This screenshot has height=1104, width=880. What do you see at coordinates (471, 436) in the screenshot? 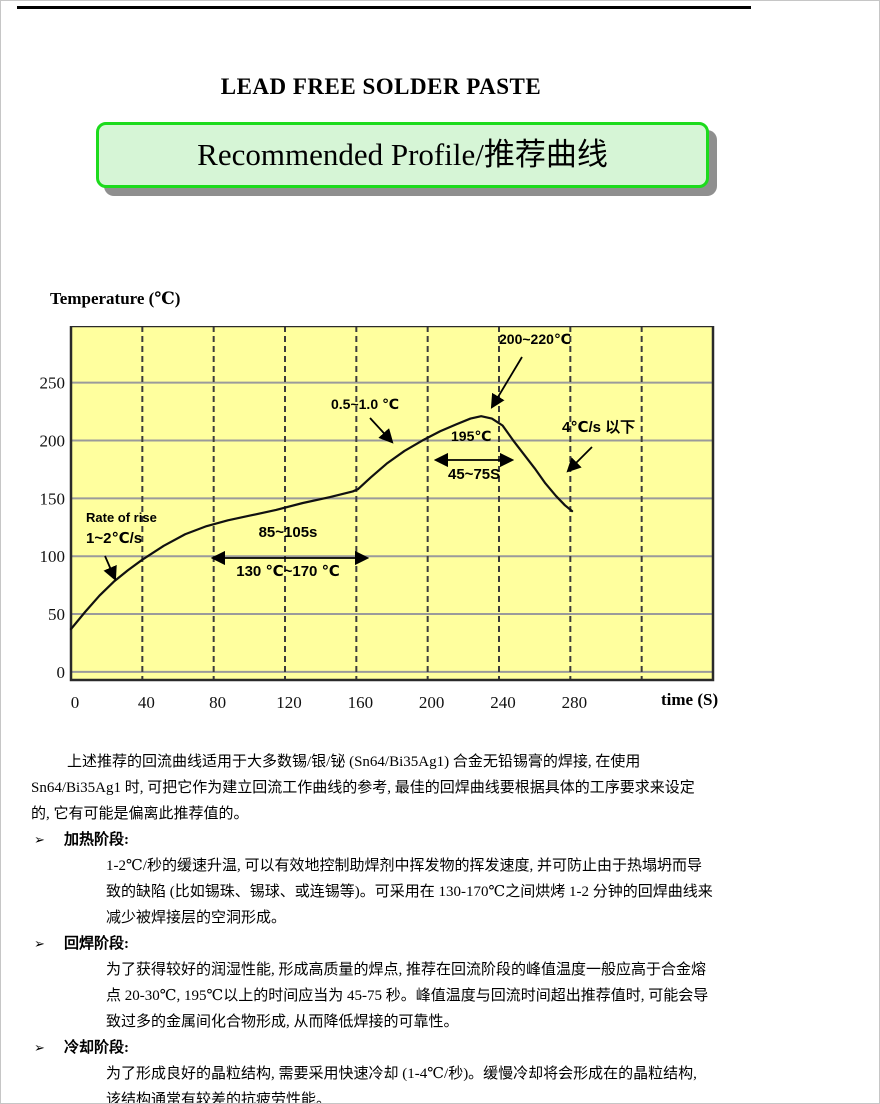
I see `threshold-temp: 195℃` at bounding box center [471, 436].